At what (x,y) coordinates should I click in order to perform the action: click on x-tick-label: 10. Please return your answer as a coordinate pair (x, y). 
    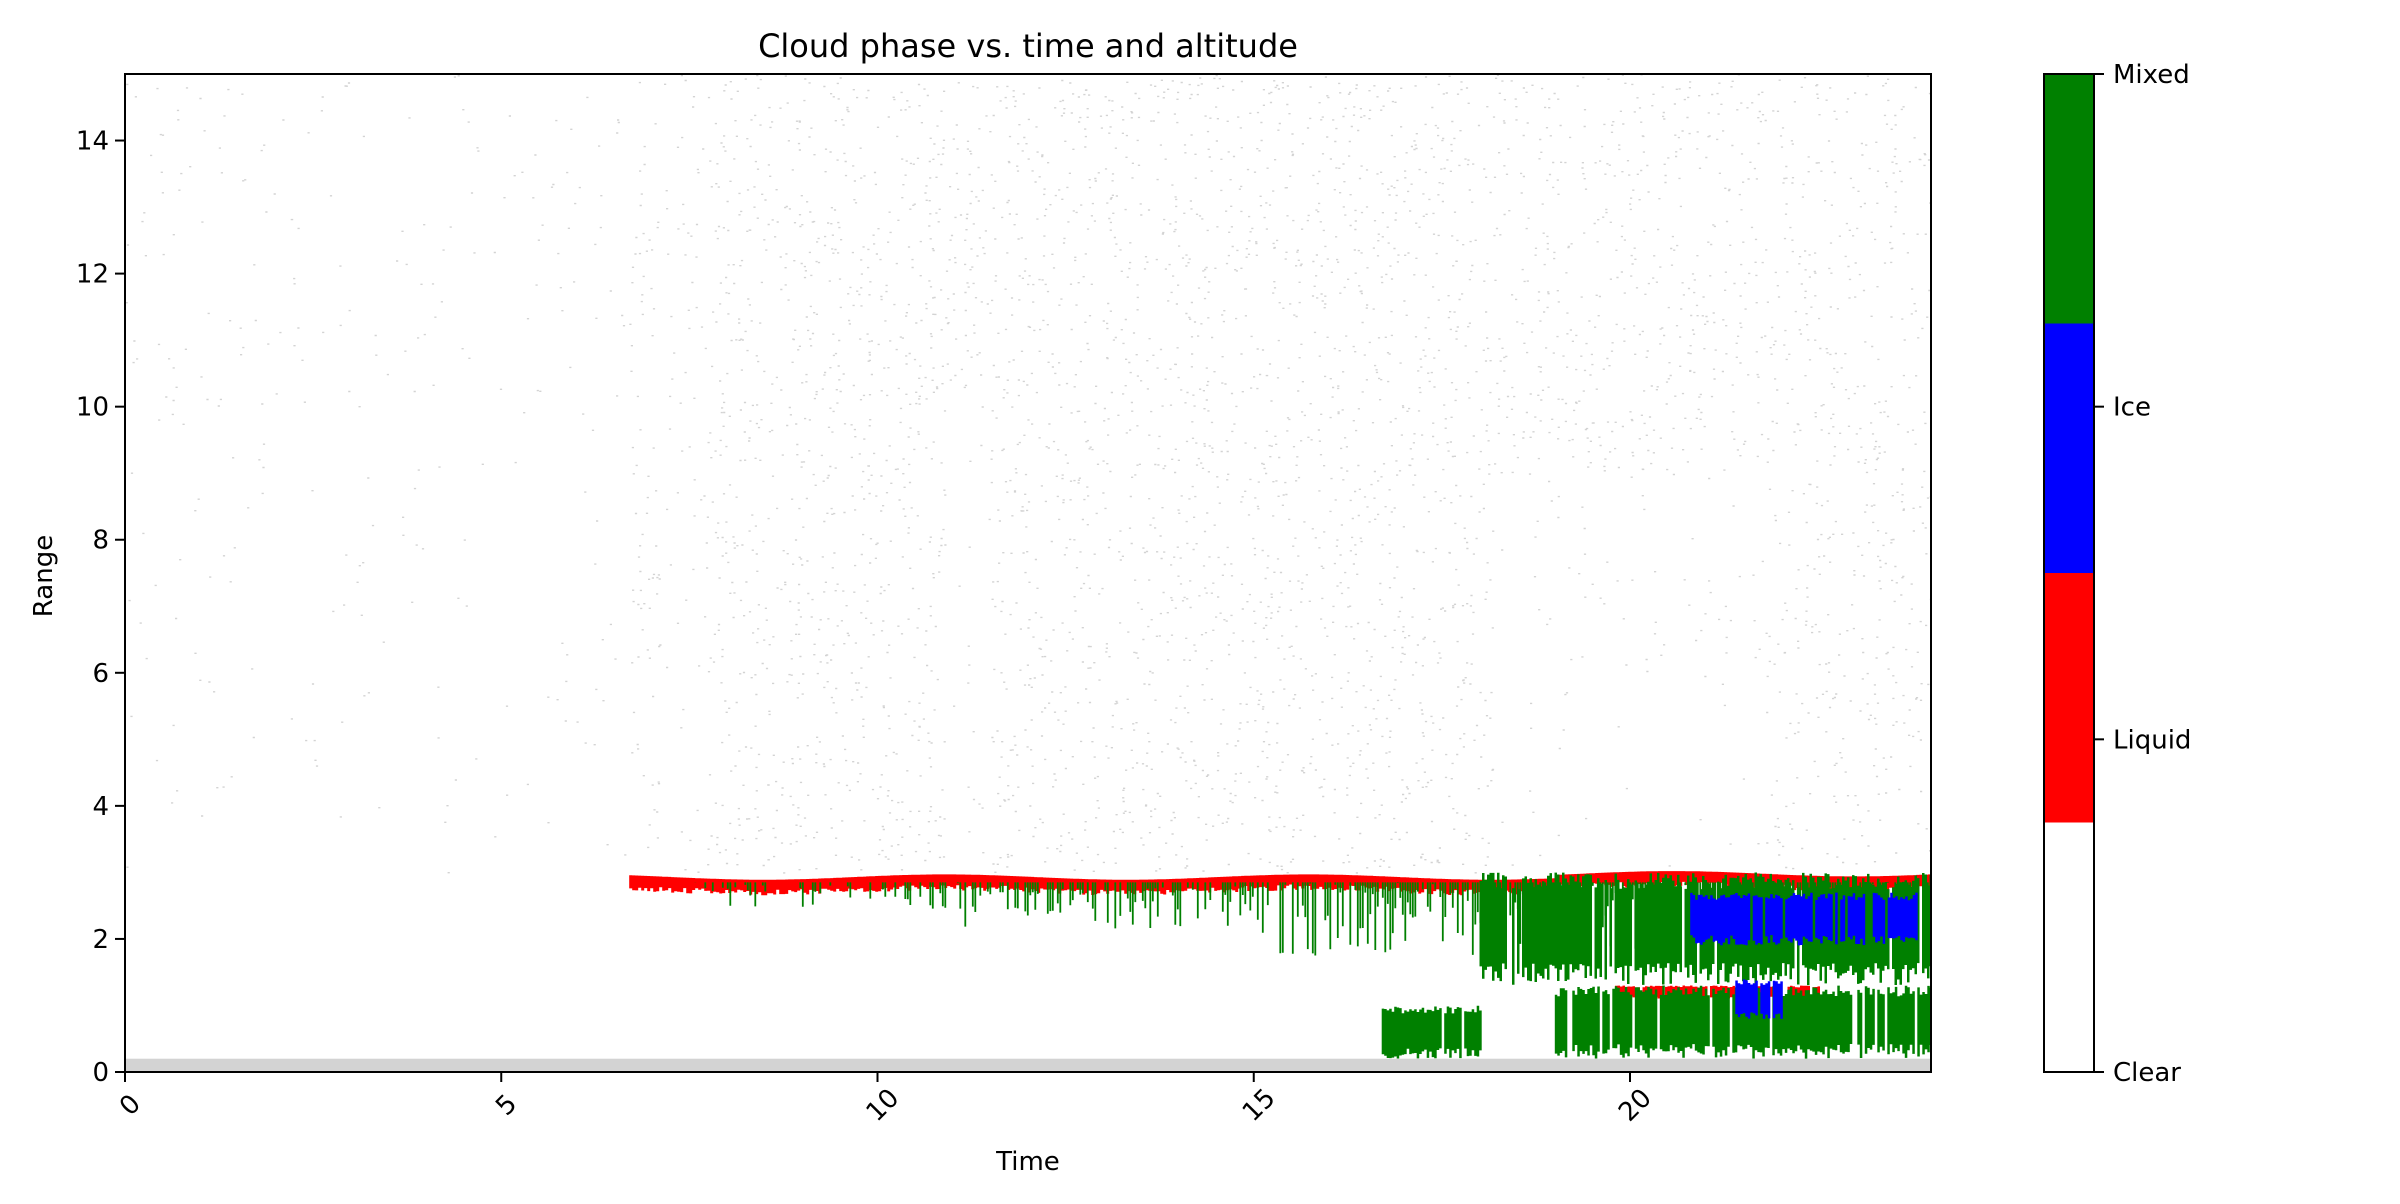
    Looking at the image, I should click on (883, 1105).